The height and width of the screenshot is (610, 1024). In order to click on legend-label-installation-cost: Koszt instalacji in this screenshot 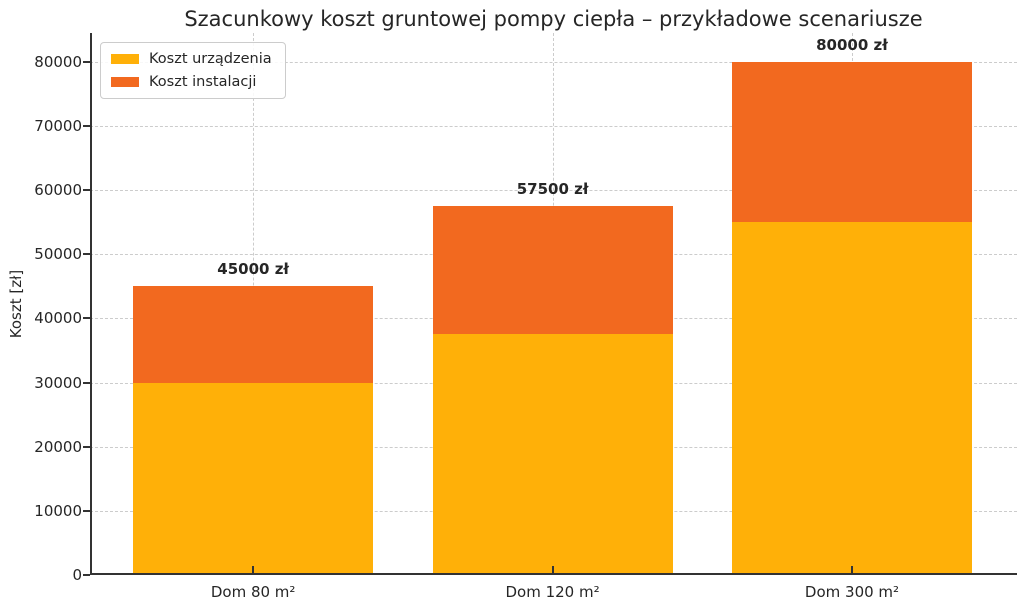, I will do `click(203, 82)`.